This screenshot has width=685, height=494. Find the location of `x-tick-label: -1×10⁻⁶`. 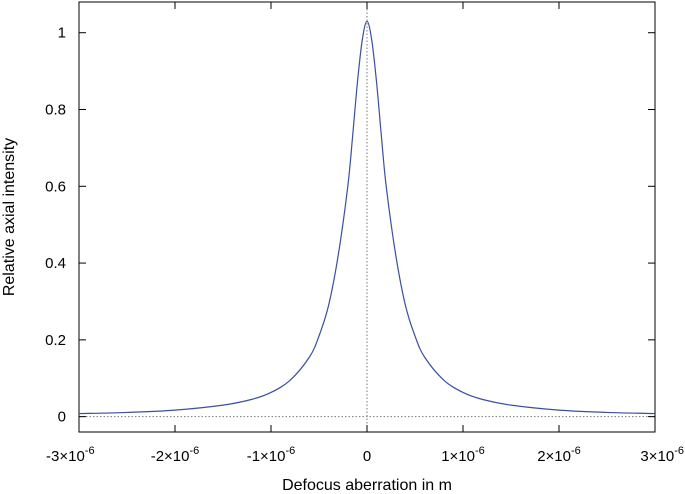

x-tick-label: -1×10⁻⁶ is located at coordinates (271, 455).